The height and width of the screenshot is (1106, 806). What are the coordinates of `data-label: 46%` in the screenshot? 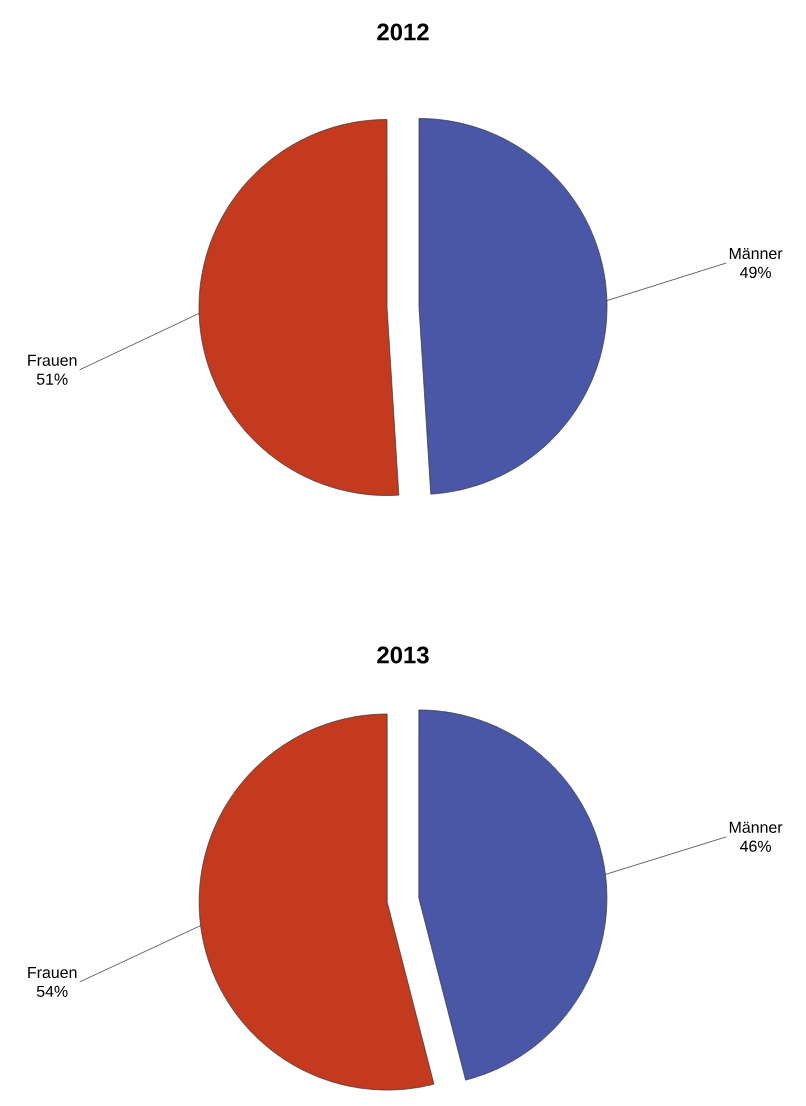 It's located at (755, 846).